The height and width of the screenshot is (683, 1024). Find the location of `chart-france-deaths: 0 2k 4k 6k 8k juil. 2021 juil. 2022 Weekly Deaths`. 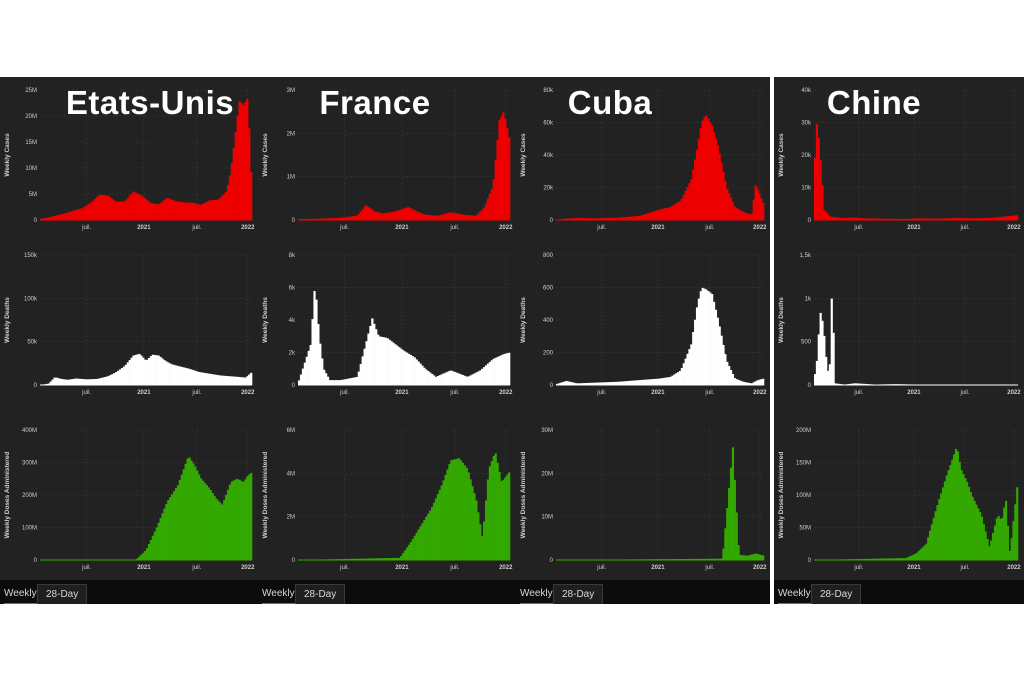

chart-france-deaths: 0 2k 4k 6k 8k juil. 2021 juil. 2022 Weekly Deaths is located at coordinates (387, 324).